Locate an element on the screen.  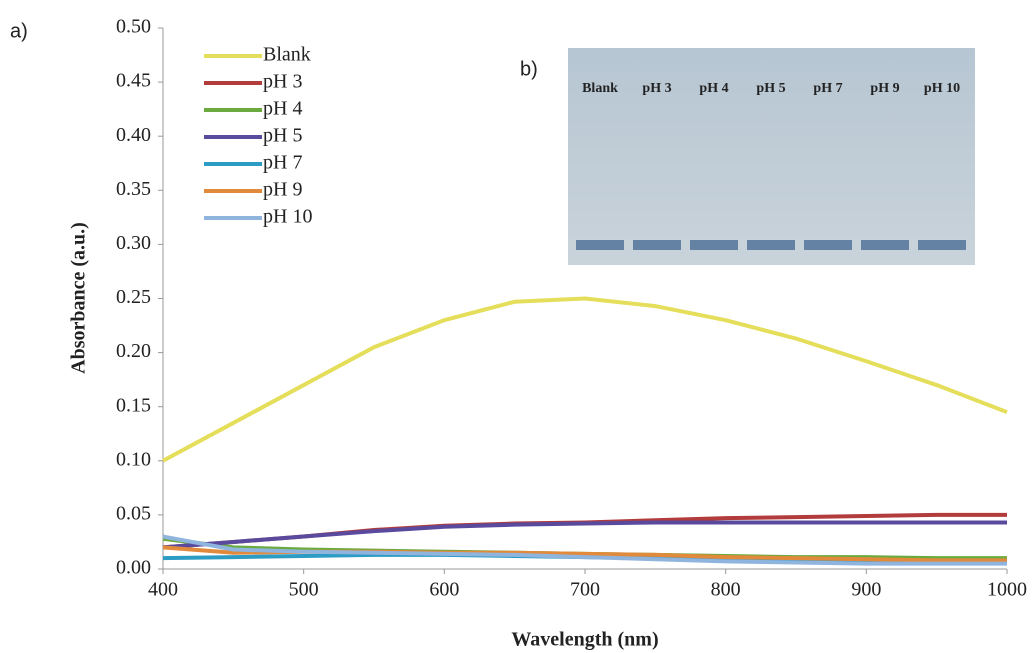
inset-cuvette-label: pH 5 is located at coordinates (770, 88).